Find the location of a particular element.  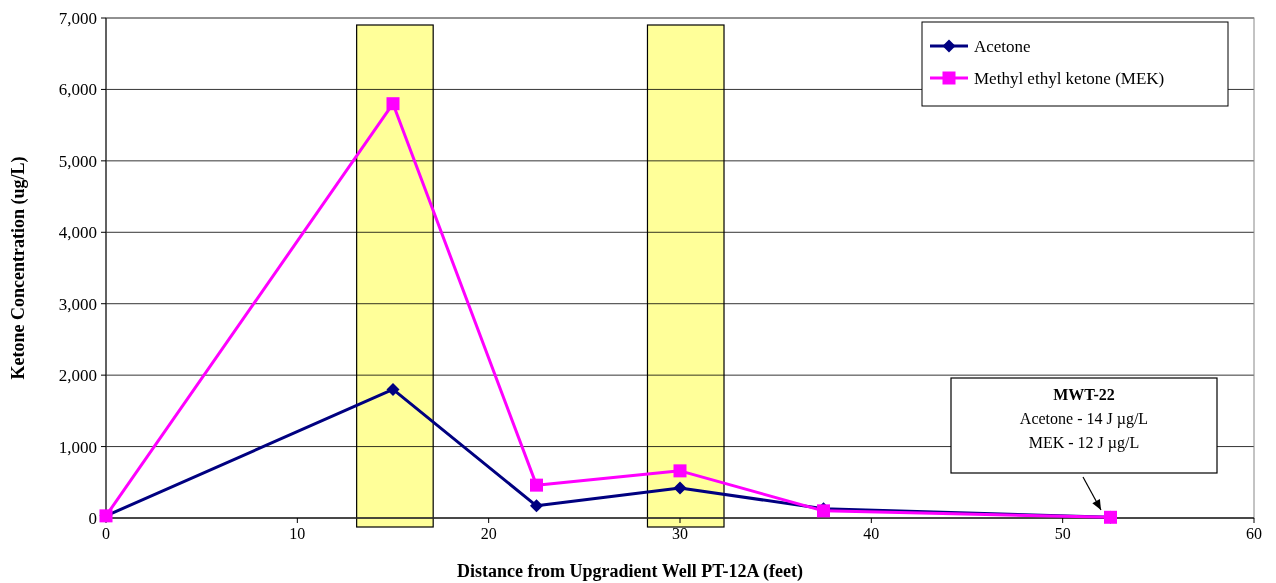

x-tick-label: 60 is located at coordinates (1254, 533).